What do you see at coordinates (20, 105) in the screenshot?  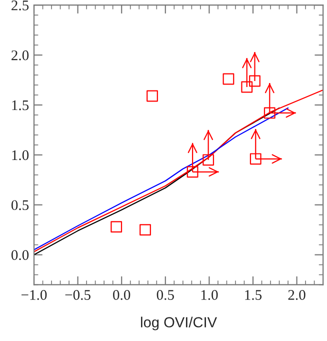 I see `y-tick-label: 1.5` at bounding box center [20, 105].